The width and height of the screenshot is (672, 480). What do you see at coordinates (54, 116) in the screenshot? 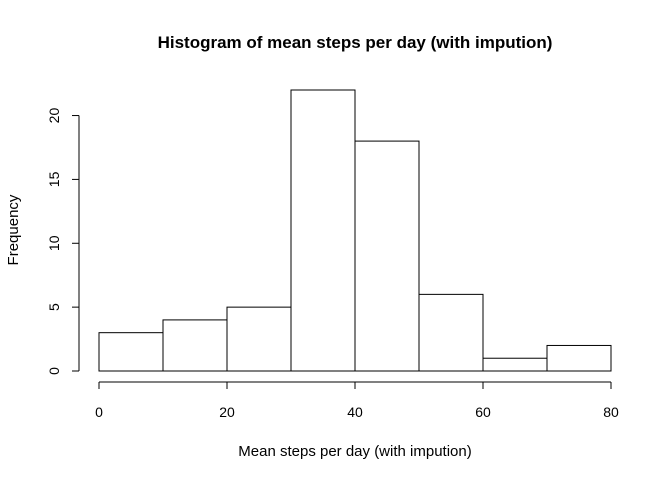
I see `y-tick-label: 20` at bounding box center [54, 116].